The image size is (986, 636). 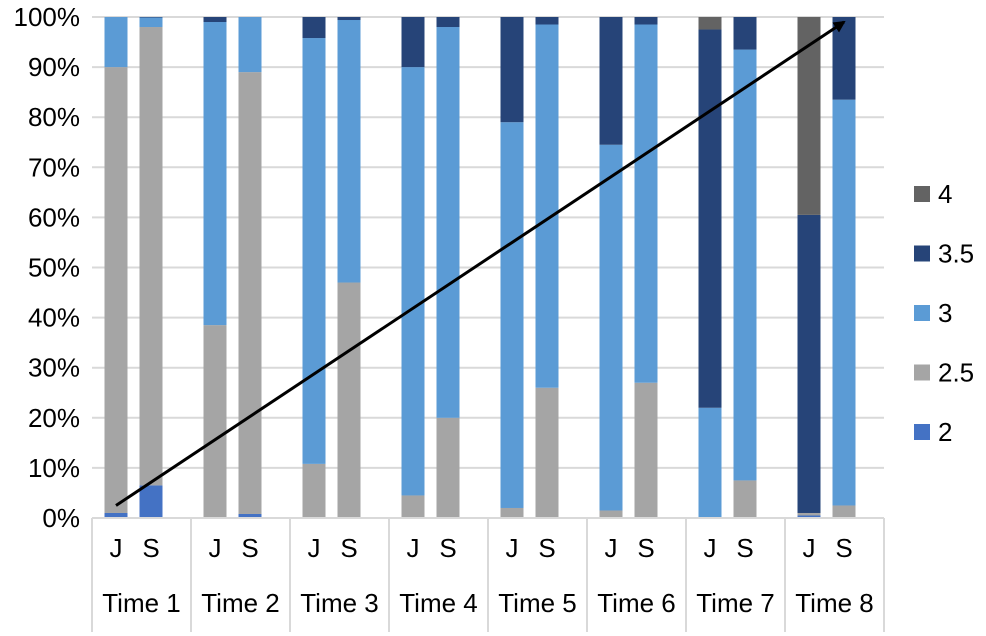 What do you see at coordinates (735, 603) in the screenshot?
I see `x-group-label: Time 7` at bounding box center [735, 603].